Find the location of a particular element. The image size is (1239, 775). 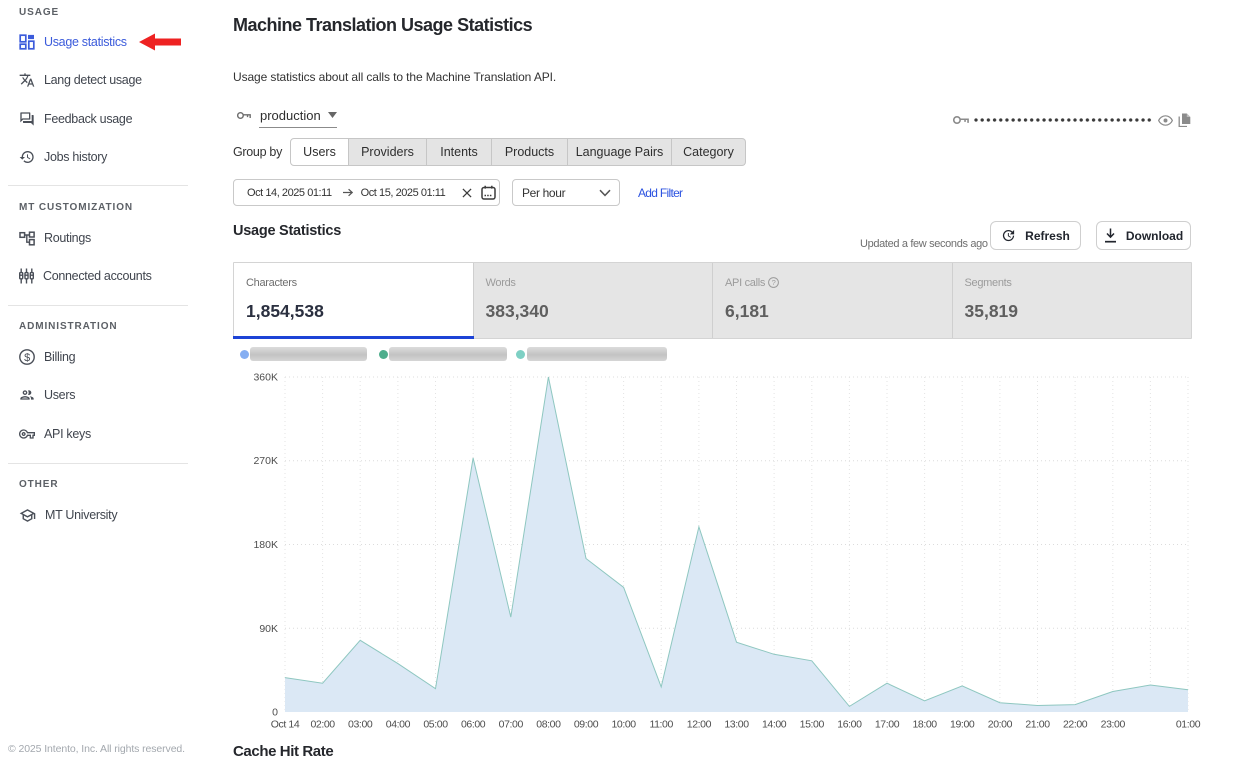

svg-text: 01:00 is located at coordinates (1188, 725).